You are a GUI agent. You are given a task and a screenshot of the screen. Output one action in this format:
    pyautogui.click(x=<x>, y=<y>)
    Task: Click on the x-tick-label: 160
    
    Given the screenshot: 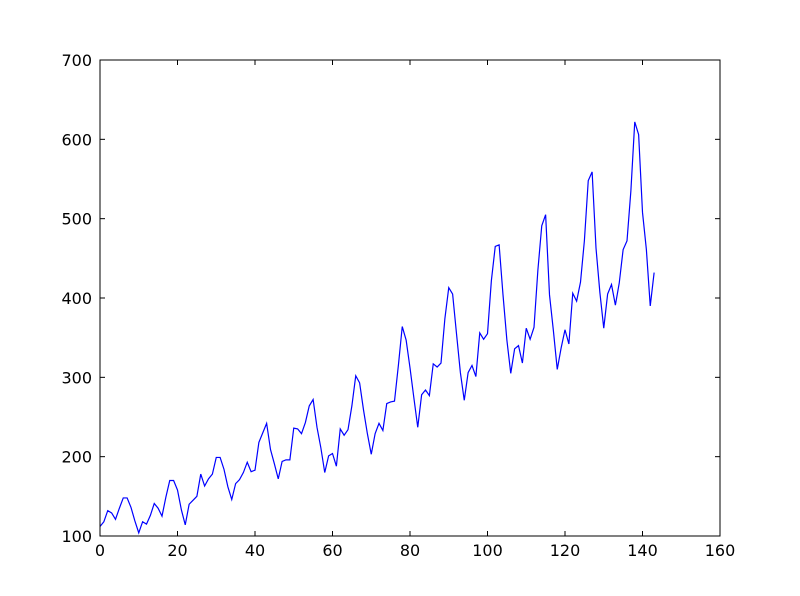 What is the action you would take?
    pyautogui.click(x=720, y=550)
    